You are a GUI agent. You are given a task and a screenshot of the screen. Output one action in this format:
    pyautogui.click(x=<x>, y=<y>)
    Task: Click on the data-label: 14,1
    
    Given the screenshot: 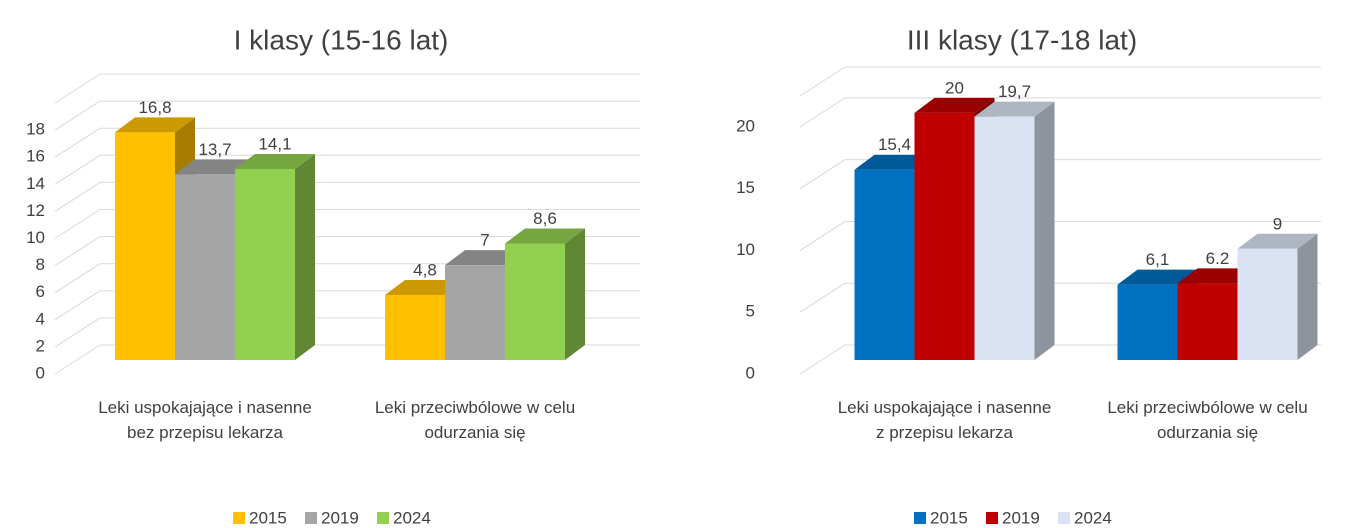 What is the action you would take?
    pyautogui.click(x=274, y=143)
    